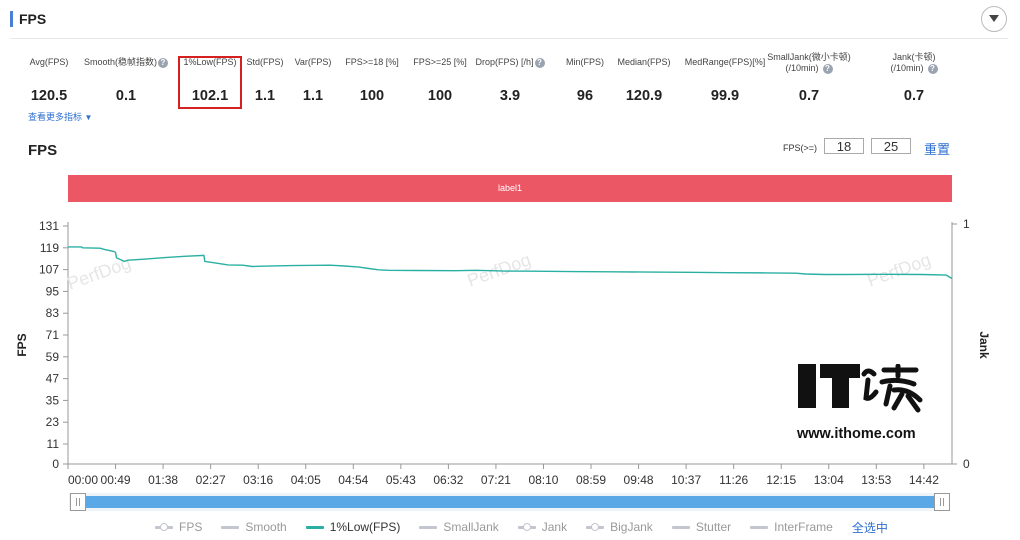 This screenshot has height=540, width=1020. Describe the element at coordinates (440, 80) in the screenshot. I see `metric-6: FPS>=25 [%] 100` at that location.